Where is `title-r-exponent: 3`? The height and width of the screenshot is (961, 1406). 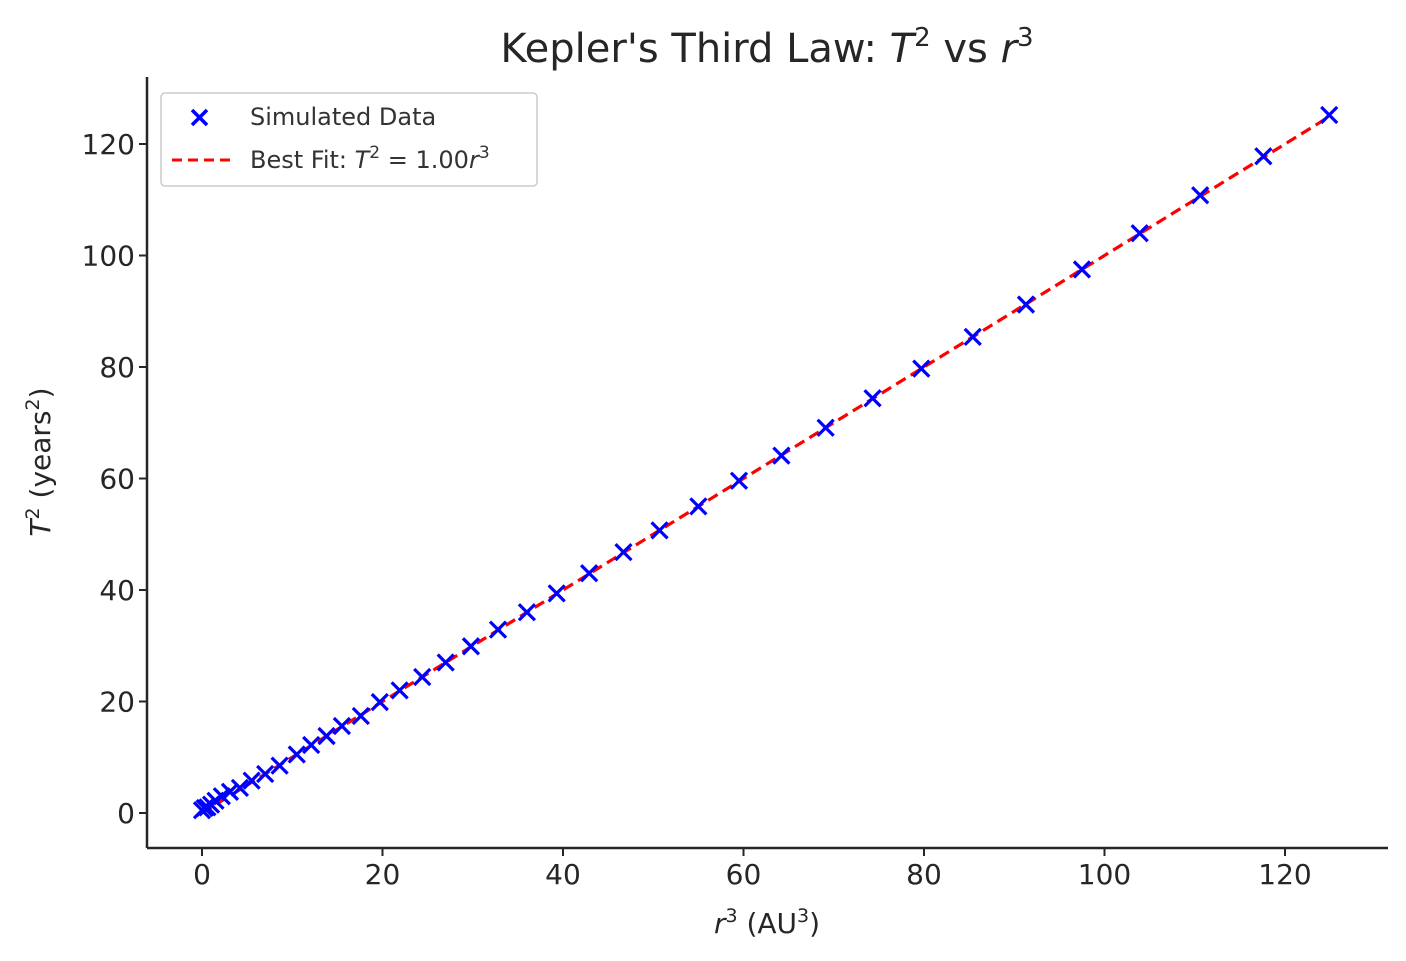
title-r-exponent: 3 is located at coordinates (1025, 38).